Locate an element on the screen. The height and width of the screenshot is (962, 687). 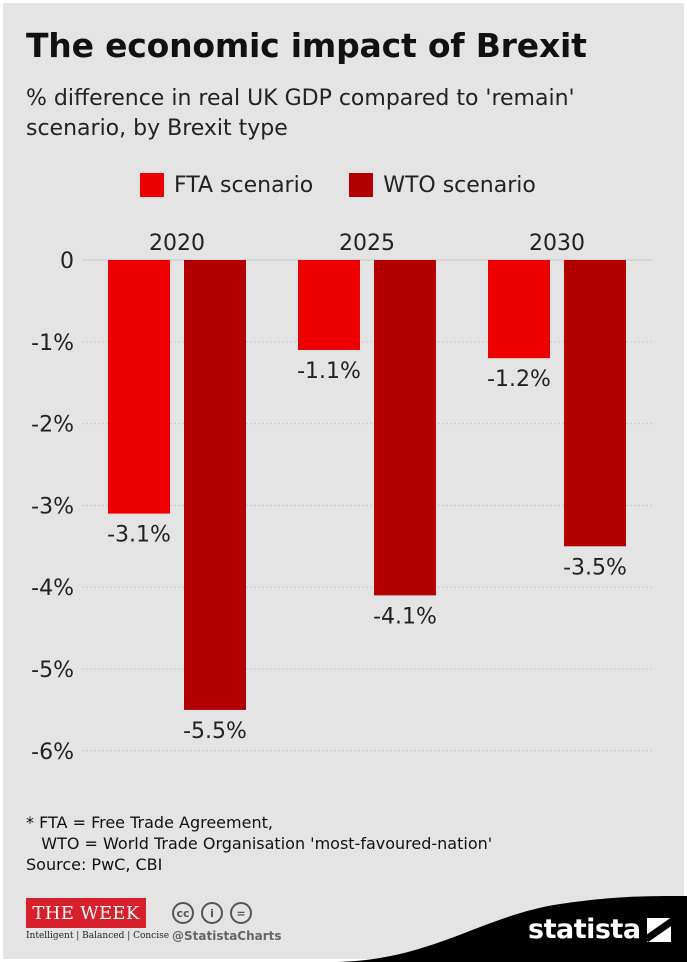
data-label: -3.1% is located at coordinates (139, 535).